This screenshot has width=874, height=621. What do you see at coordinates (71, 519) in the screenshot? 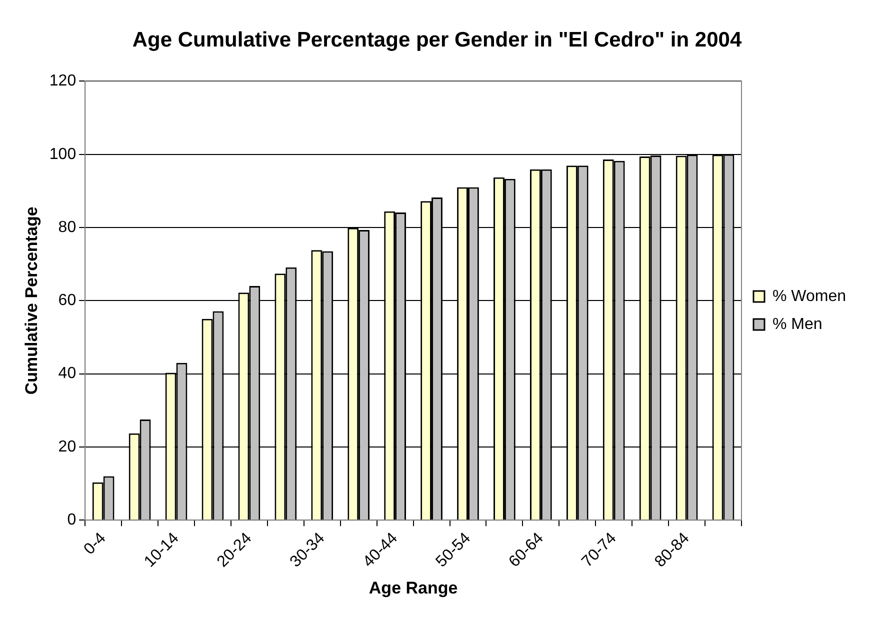
I see `y-tick-label: 0` at bounding box center [71, 519].